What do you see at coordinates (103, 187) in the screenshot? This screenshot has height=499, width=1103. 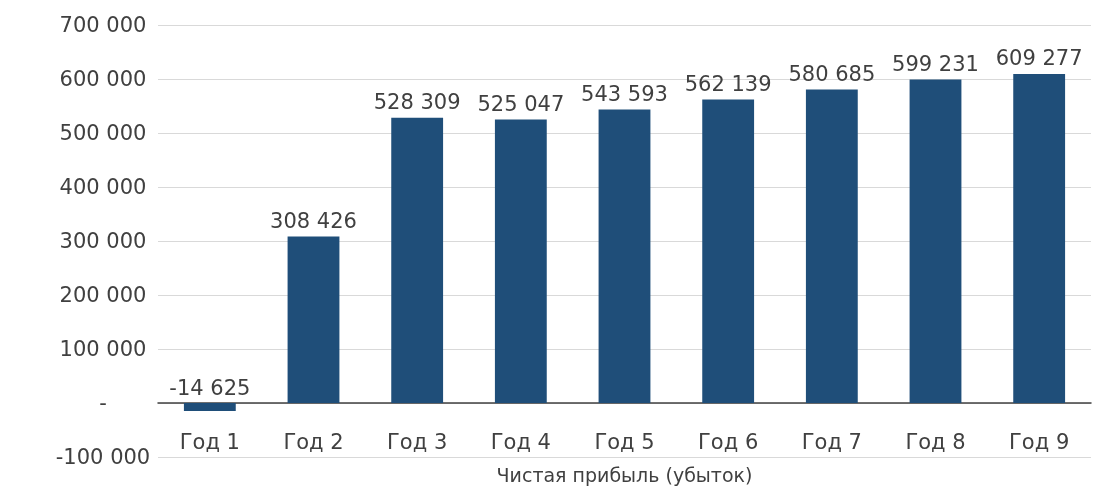 I see `y-tick-label: 400 000` at bounding box center [103, 187].